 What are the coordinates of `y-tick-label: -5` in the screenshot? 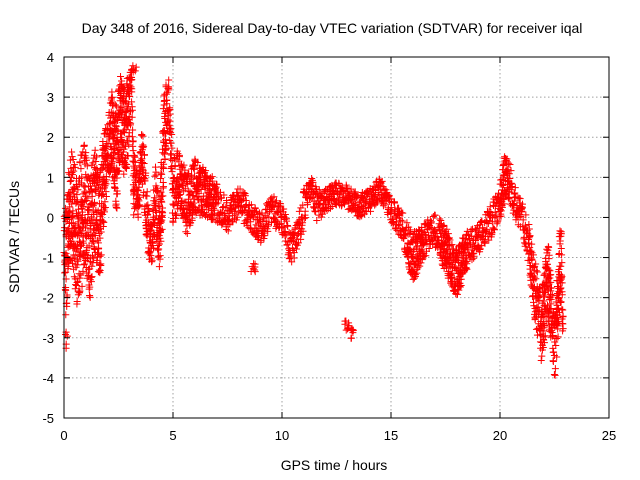 It's located at (48, 418).